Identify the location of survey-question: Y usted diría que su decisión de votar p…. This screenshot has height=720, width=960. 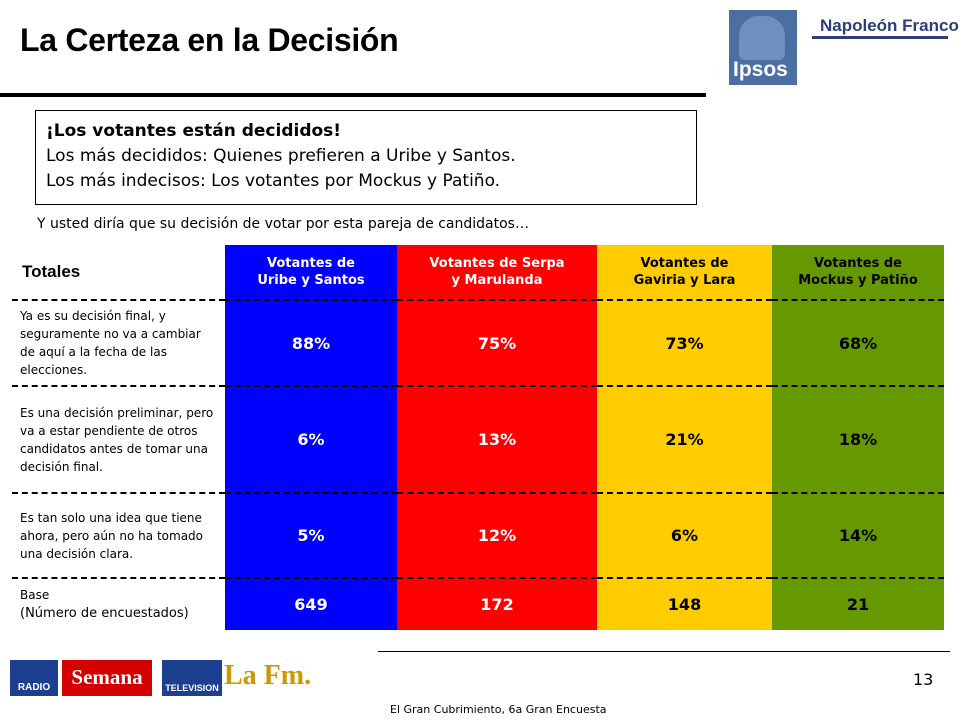
(283, 224).